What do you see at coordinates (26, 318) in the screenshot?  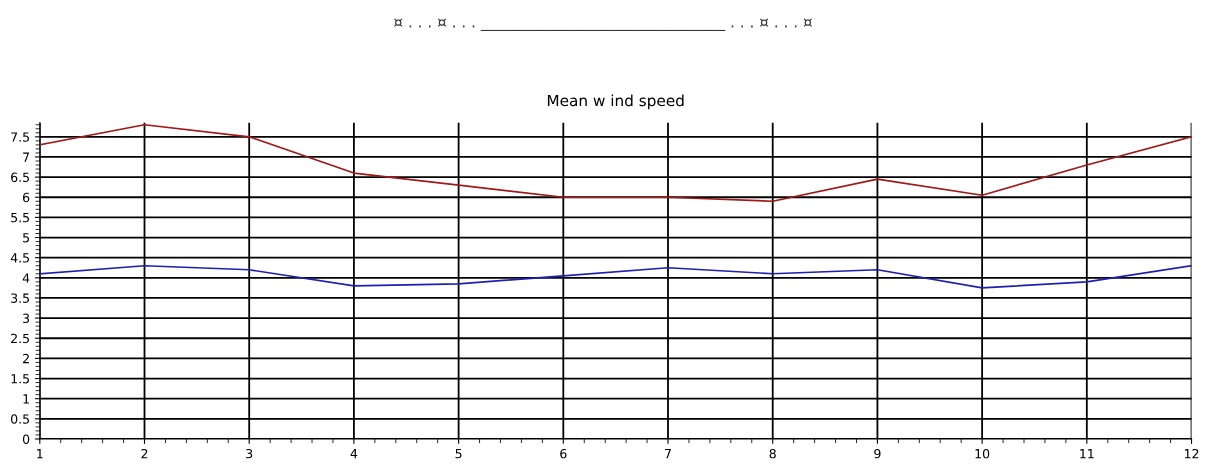 I see `y-tick-label: 3` at bounding box center [26, 318].